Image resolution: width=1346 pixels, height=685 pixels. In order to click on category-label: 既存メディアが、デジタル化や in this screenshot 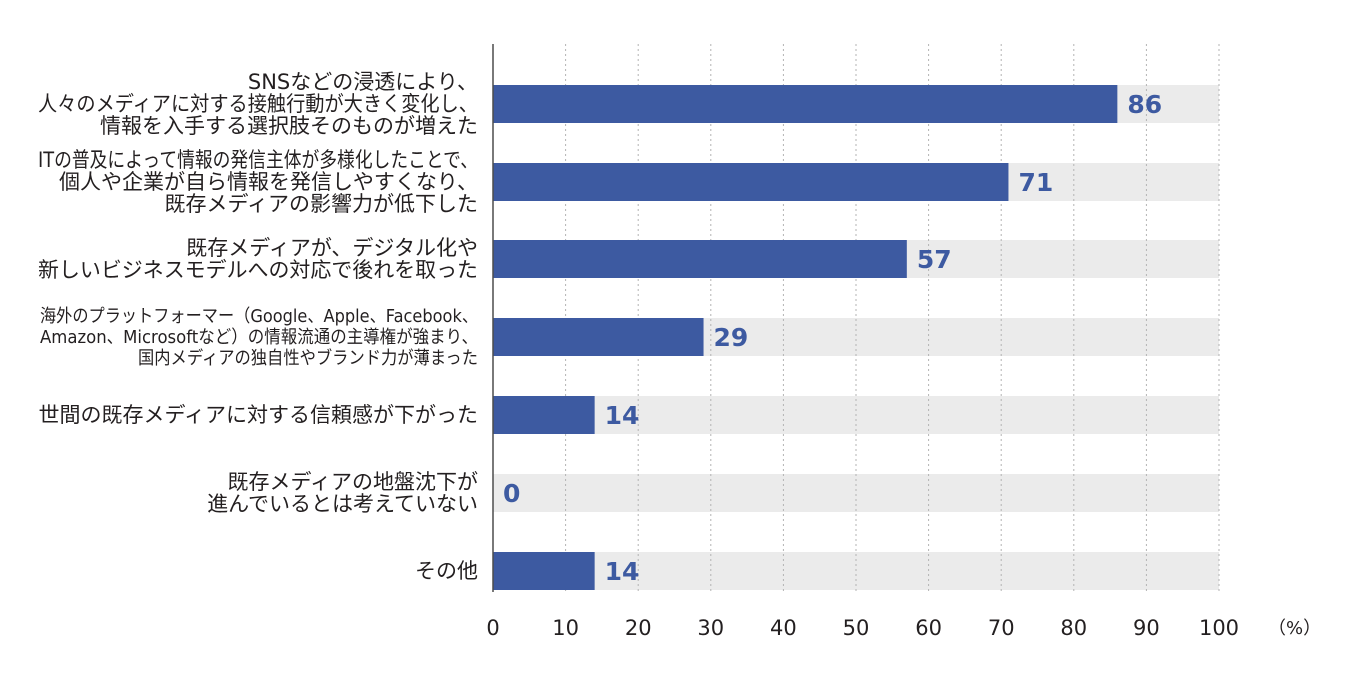, I will do `click(332, 248)`.